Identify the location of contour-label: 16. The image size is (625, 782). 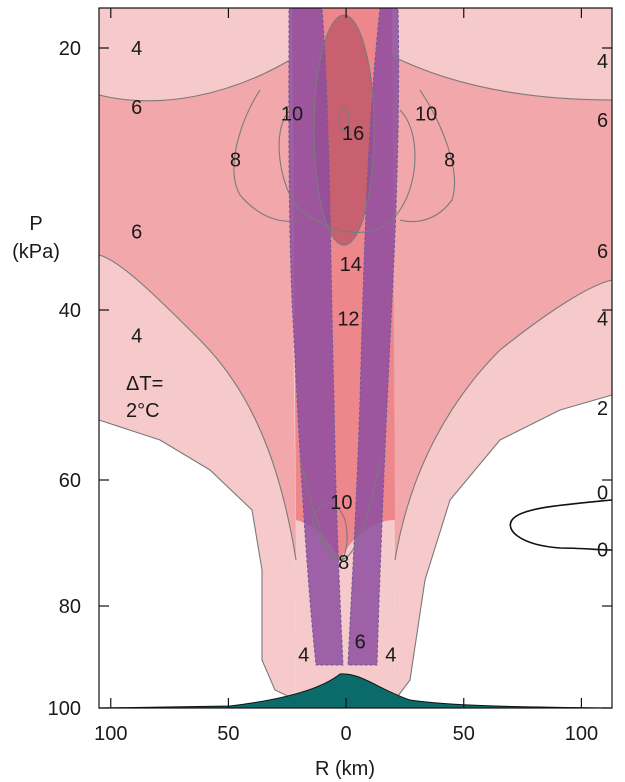
(353, 134).